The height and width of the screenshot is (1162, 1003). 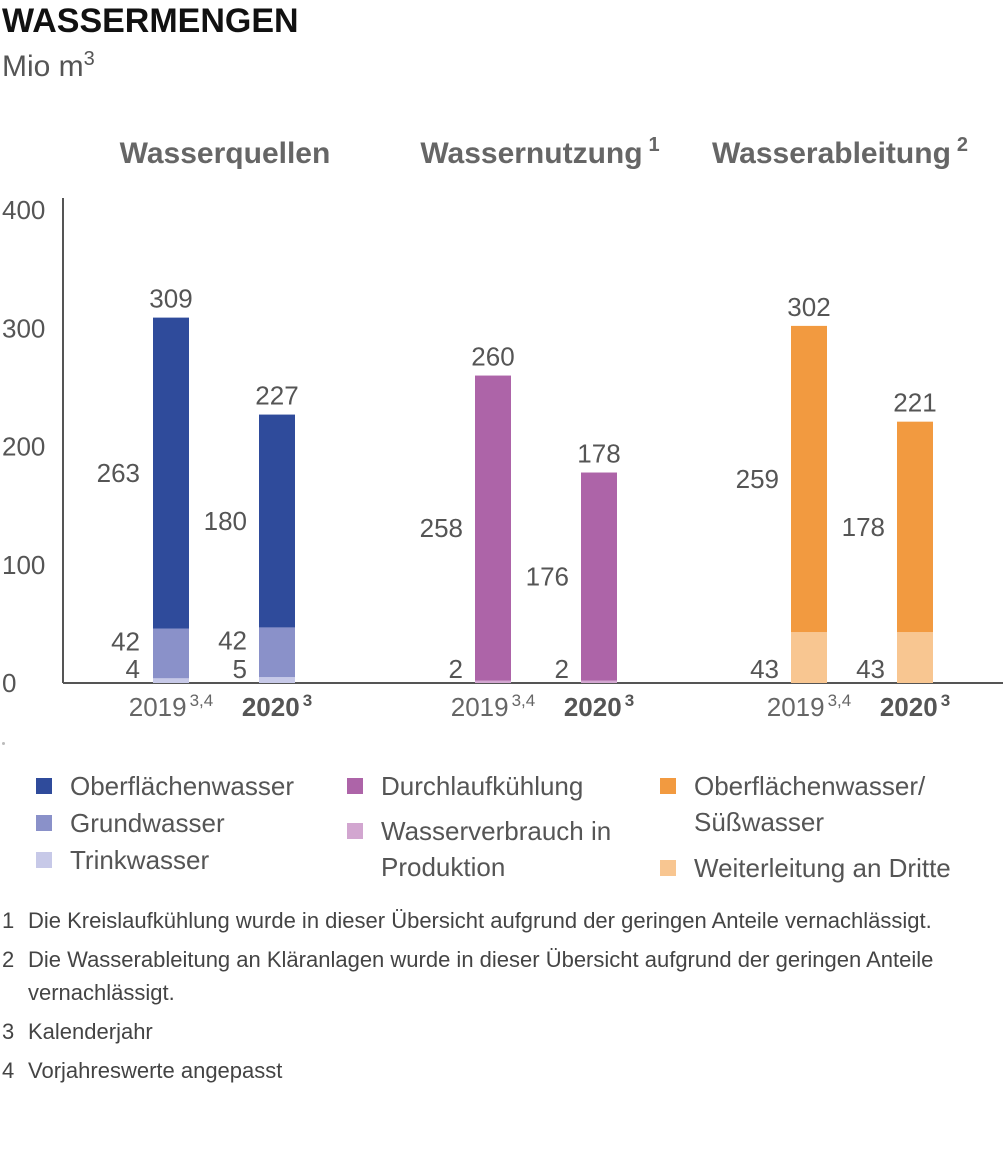 I want to click on legend-label: Weiterleitung an Dritte, so click(x=822, y=868).